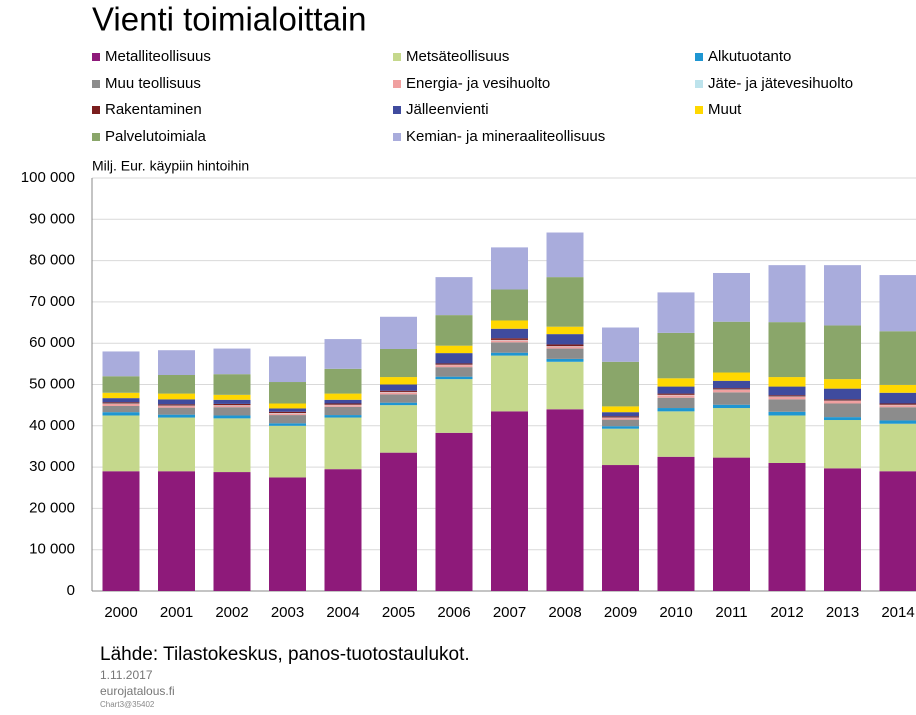 The width and height of the screenshot is (916, 715). What do you see at coordinates (505, 136) in the screenshot?
I see `legend-label: Kemian- ja mineraaliteollisuus` at bounding box center [505, 136].